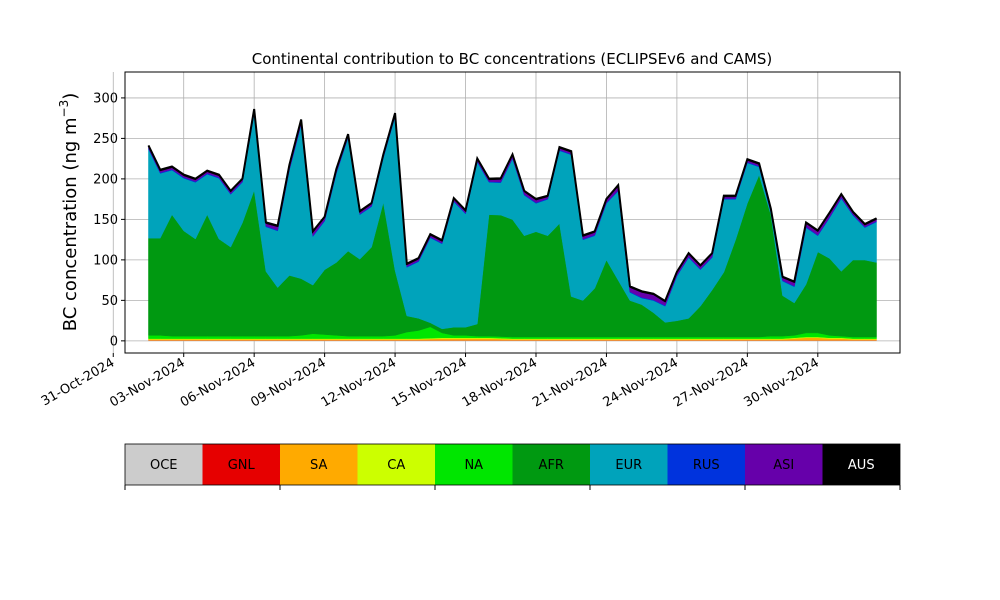 The image size is (1000, 600). I want to click on legend-label-na: NA, so click(473, 465).